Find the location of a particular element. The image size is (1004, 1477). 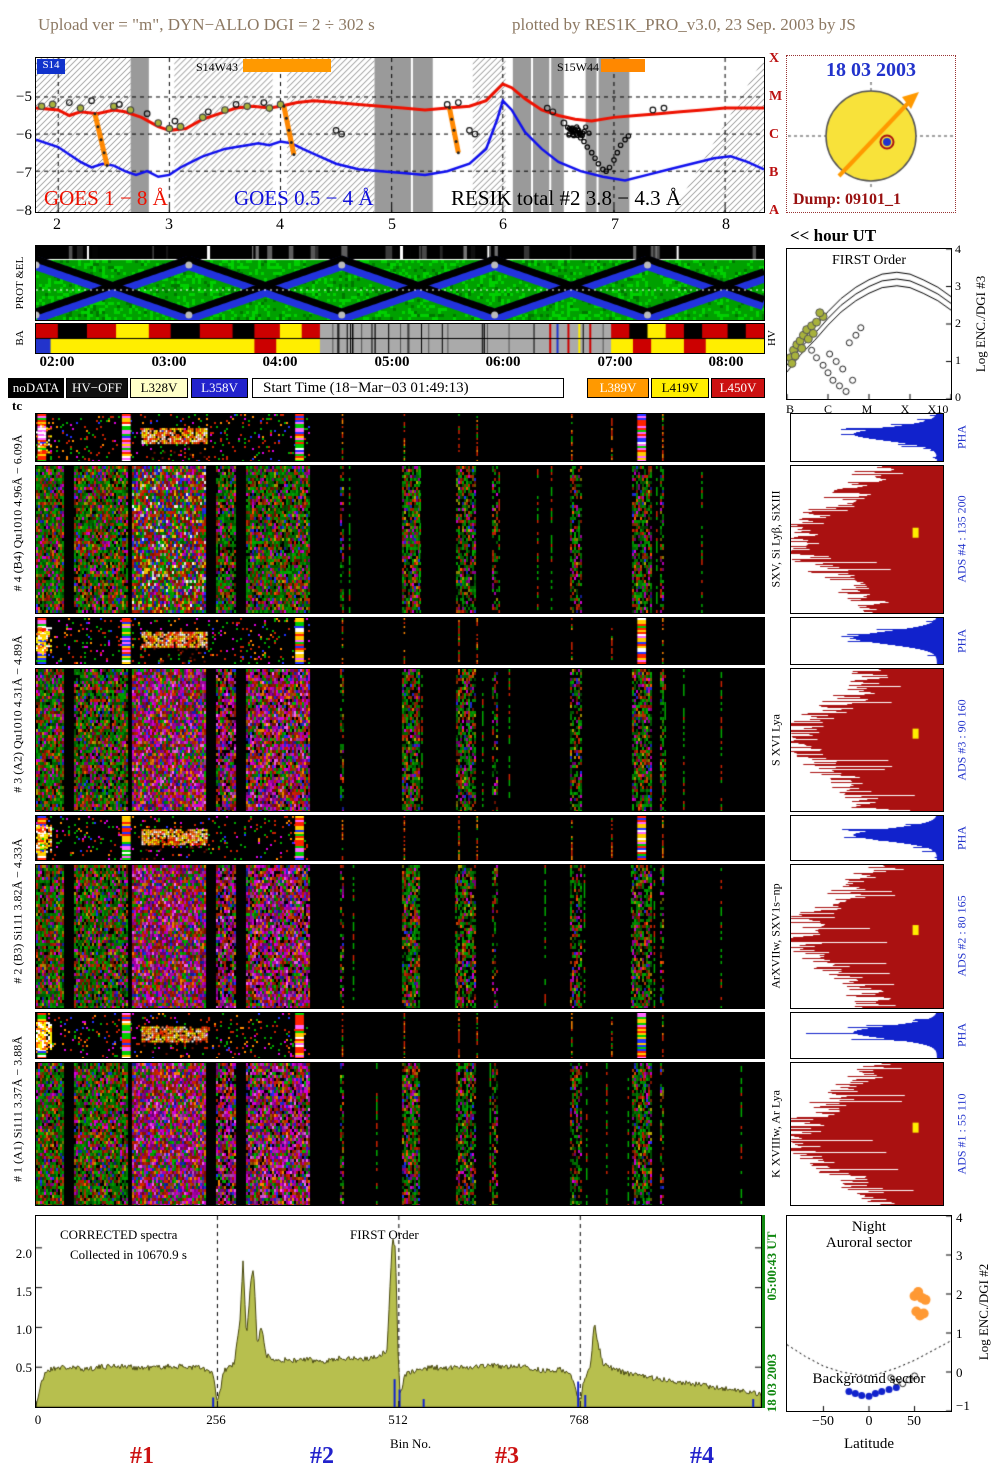

pha-label-ch1: PHA is located at coordinates (961, 1035).